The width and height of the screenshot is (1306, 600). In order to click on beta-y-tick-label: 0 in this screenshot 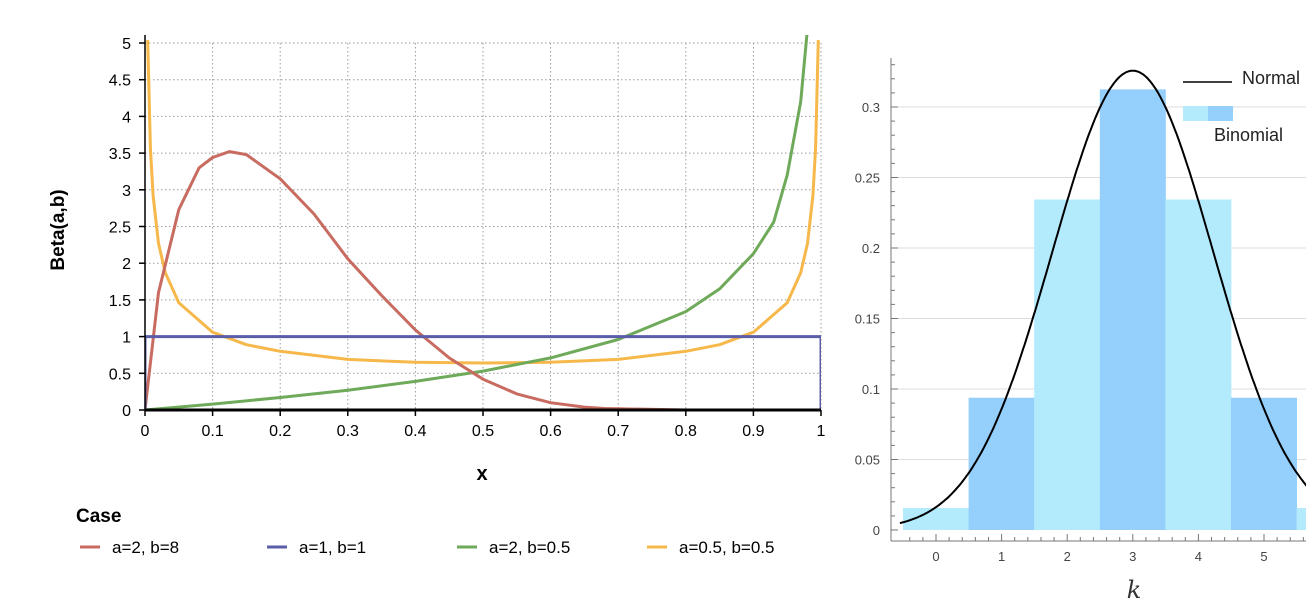, I will do `click(126, 411)`.